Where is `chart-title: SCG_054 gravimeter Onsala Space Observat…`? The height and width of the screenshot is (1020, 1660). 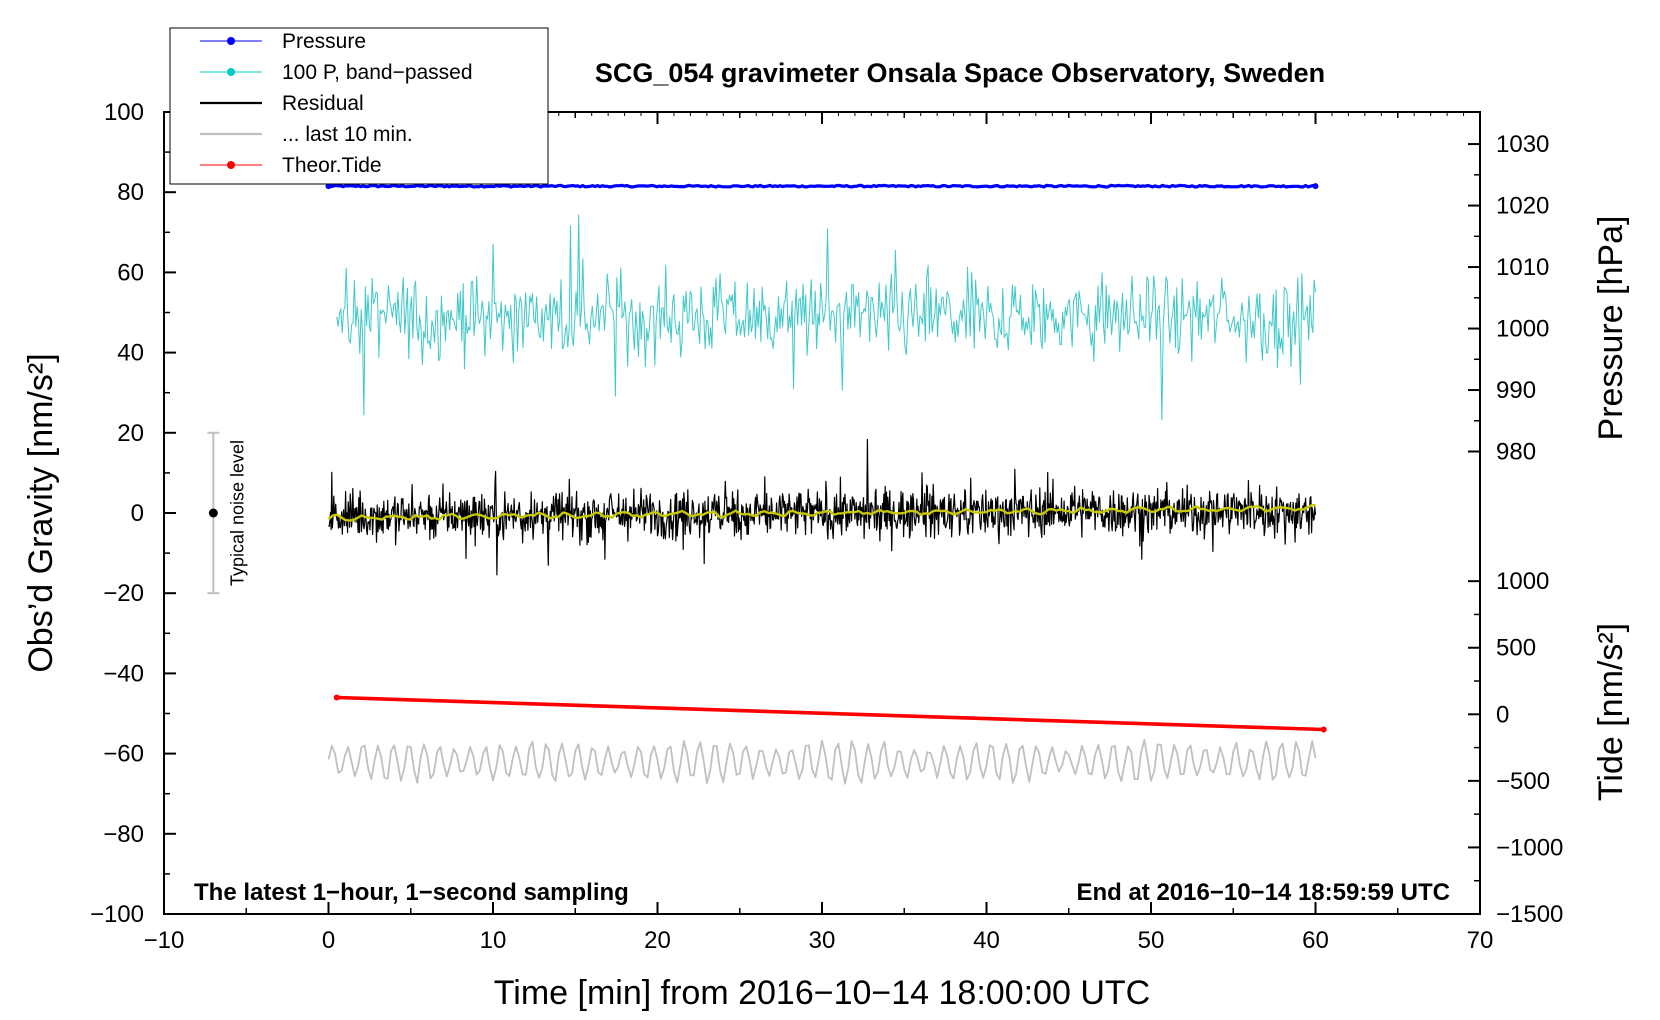
chart-title: SCG_054 gravimeter Onsala Space Observat… is located at coordinates (960, 73).